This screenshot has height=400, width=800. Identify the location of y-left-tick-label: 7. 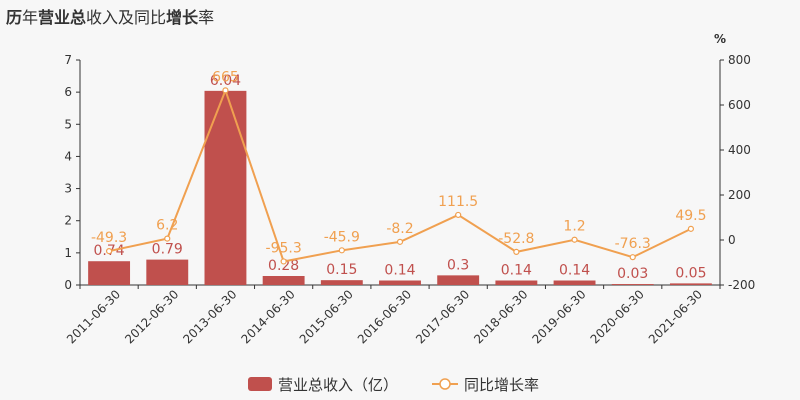
(68, 60).